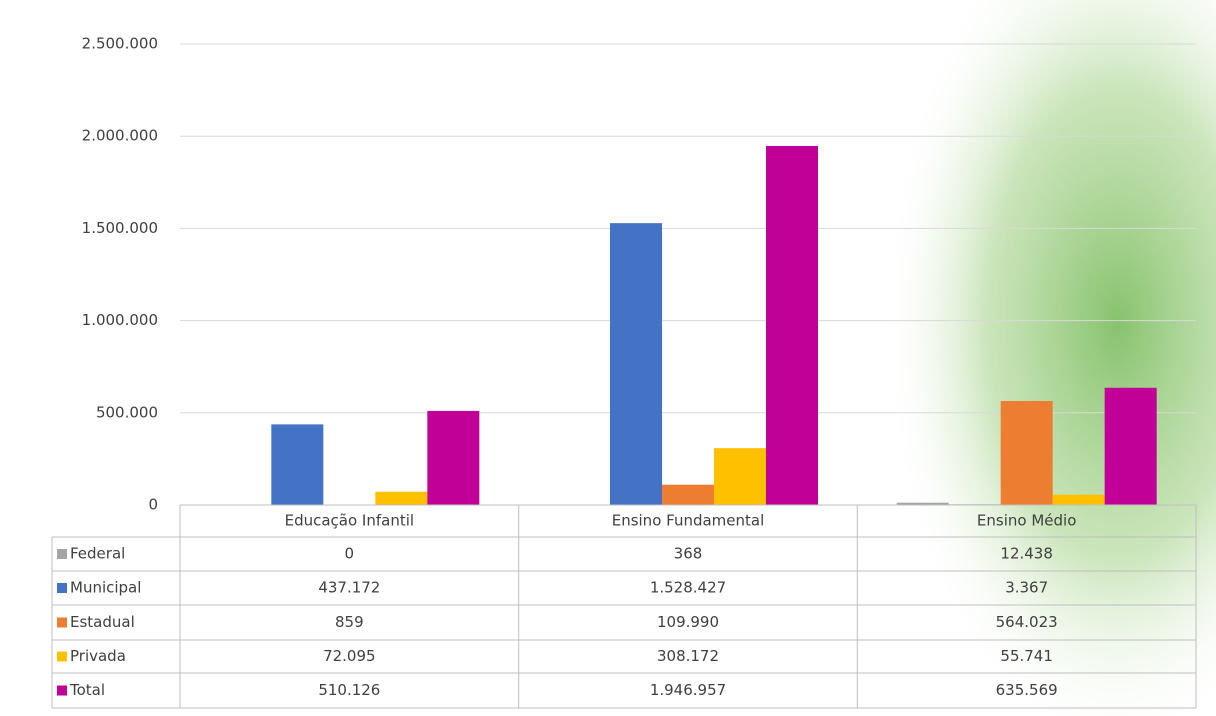 The width and height of the screenshot is (1216, 716). What do you see at coordinates (1027, 622) in the screenshot?
I see `table-value: 564.023` at bounding box center [1027, 622].